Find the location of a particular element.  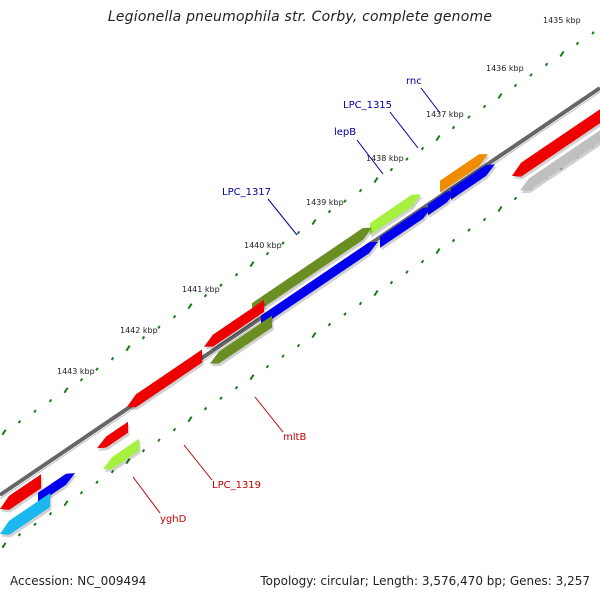

lepb-leader-line is located at coordinates (370, 157).